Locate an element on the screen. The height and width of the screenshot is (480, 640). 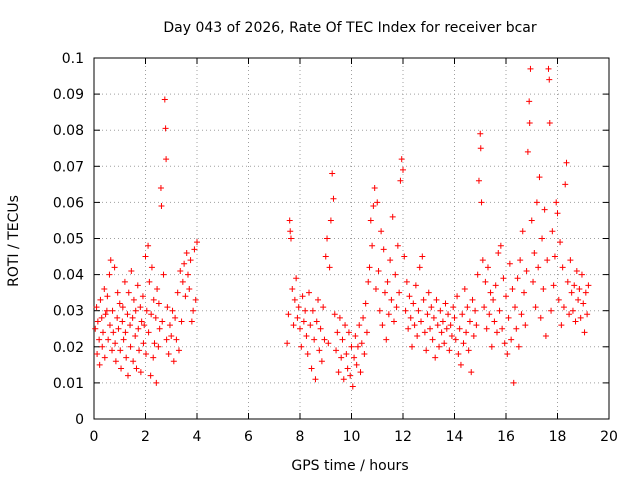
x-tick-label: 0 is located at coordinates (94, 437).